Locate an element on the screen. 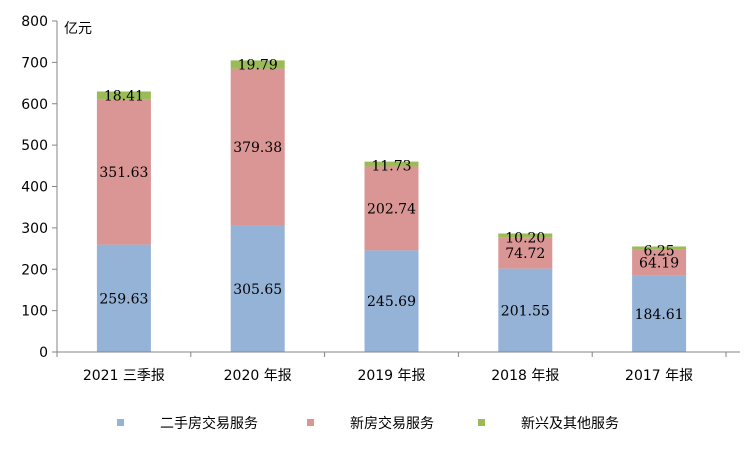 The height and width of the screenshot is (450, 750). data-label: 202.74 is located at coordinates (391, 209).